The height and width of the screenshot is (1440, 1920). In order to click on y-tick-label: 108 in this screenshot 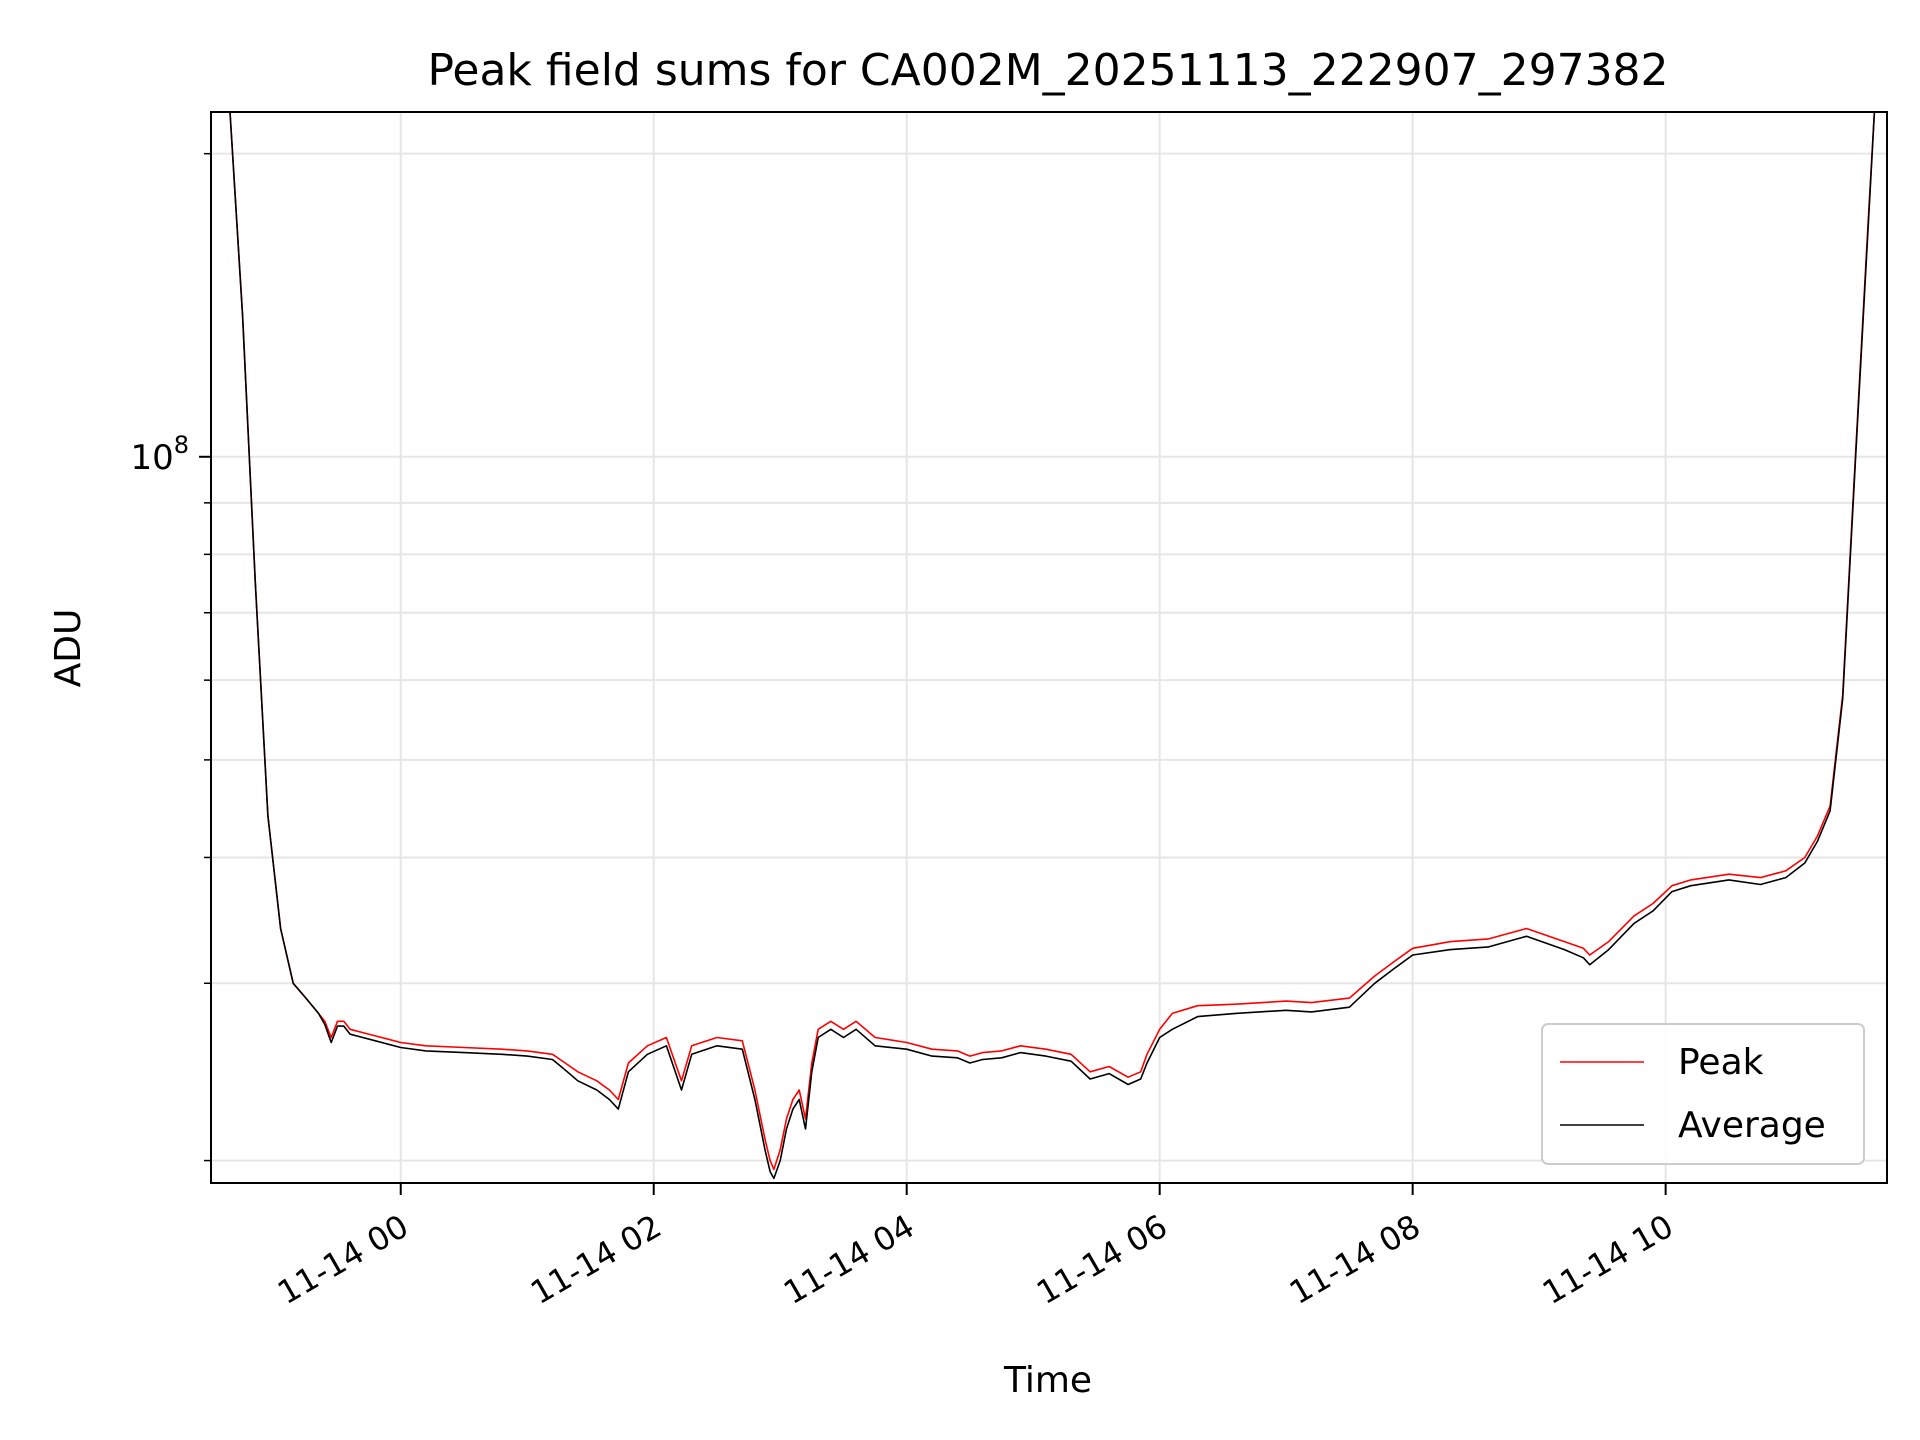, I will do `click(159, 454)`.